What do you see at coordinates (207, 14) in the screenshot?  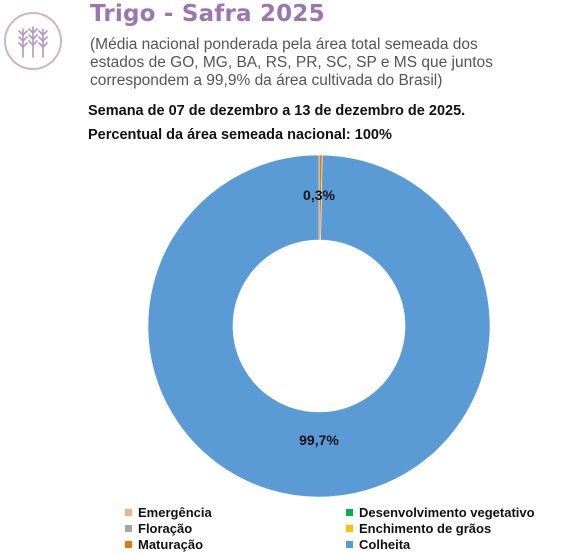 I see `page-title: Trigo - Safra 2025` at bounding box center [207, 14].